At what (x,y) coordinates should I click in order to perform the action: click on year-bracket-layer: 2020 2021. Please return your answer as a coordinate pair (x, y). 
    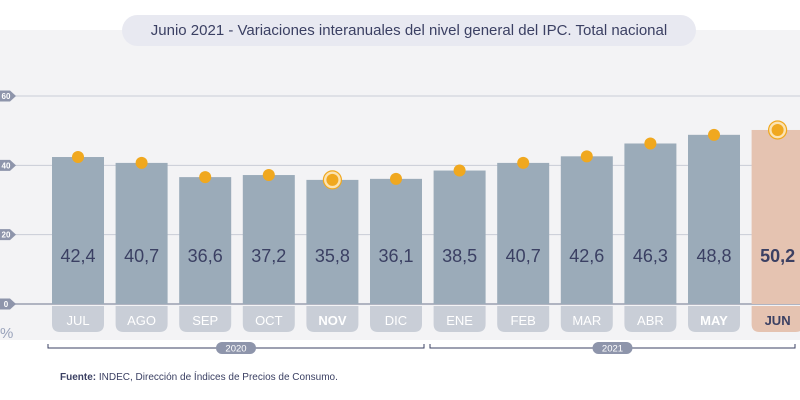
    Looking at the image, I should click on (421, 348).